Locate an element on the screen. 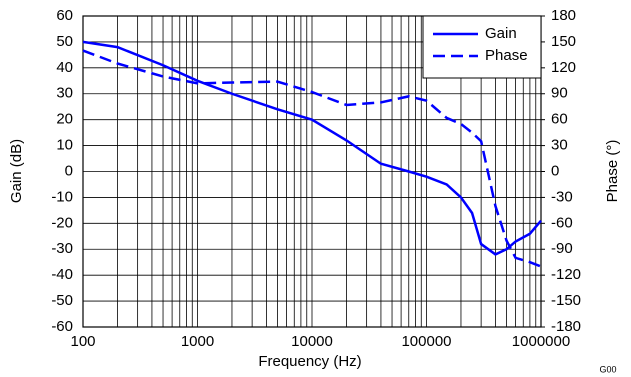 Image resolution: width=631 pixels, height=377 pixels. y-axis-label: Gain (dB) is located at coordinates (16, 171).